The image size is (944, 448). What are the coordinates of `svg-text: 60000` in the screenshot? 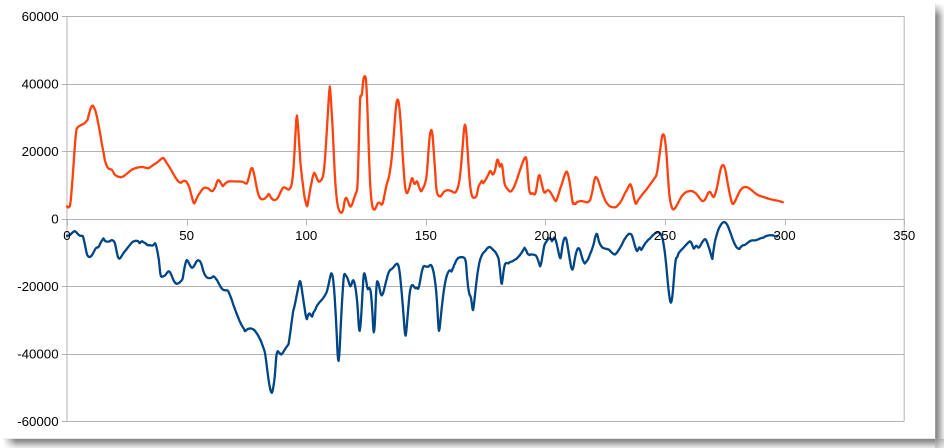 It's located at (40, 16).